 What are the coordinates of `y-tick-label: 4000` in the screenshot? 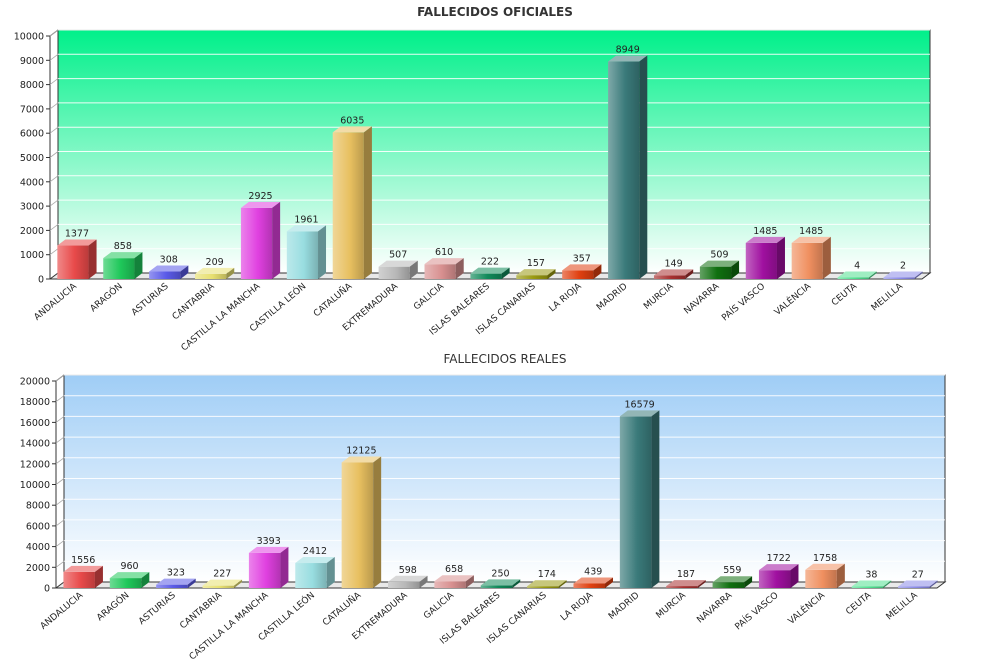 It's located at (32, 182).